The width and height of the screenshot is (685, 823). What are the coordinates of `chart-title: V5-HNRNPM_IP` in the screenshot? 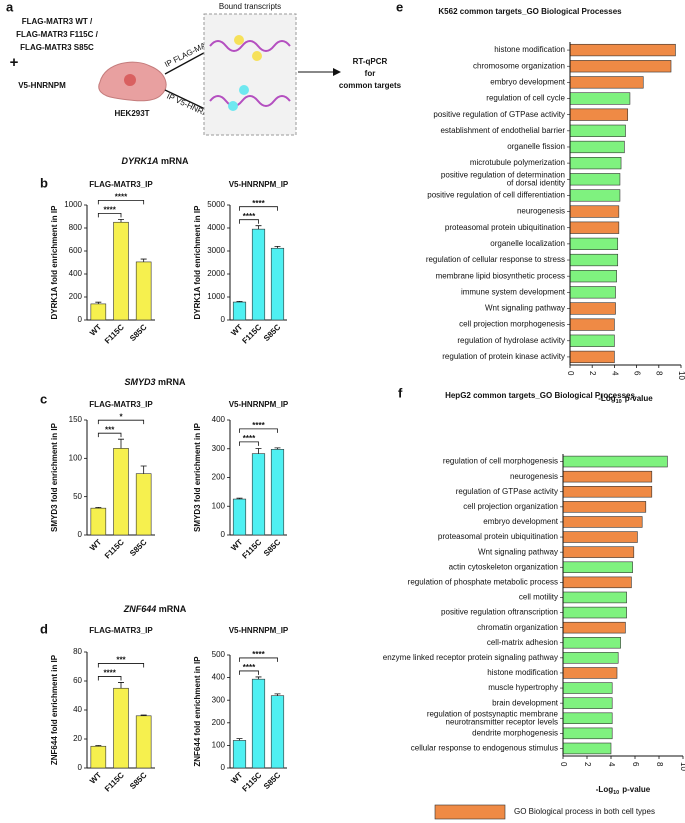 It's located at (259, 630).